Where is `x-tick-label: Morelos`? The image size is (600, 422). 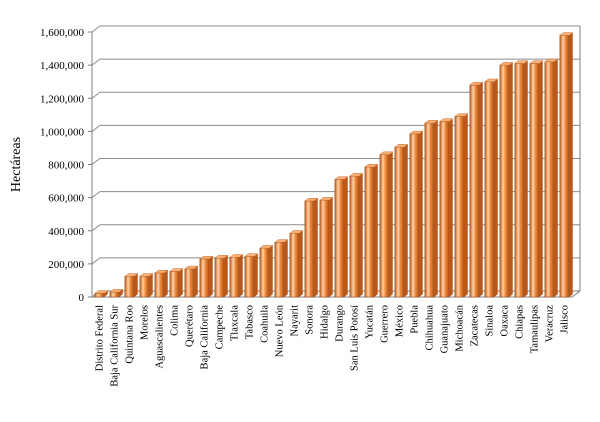 x-tick-label: Morelos is located at coordinates (145, 322).